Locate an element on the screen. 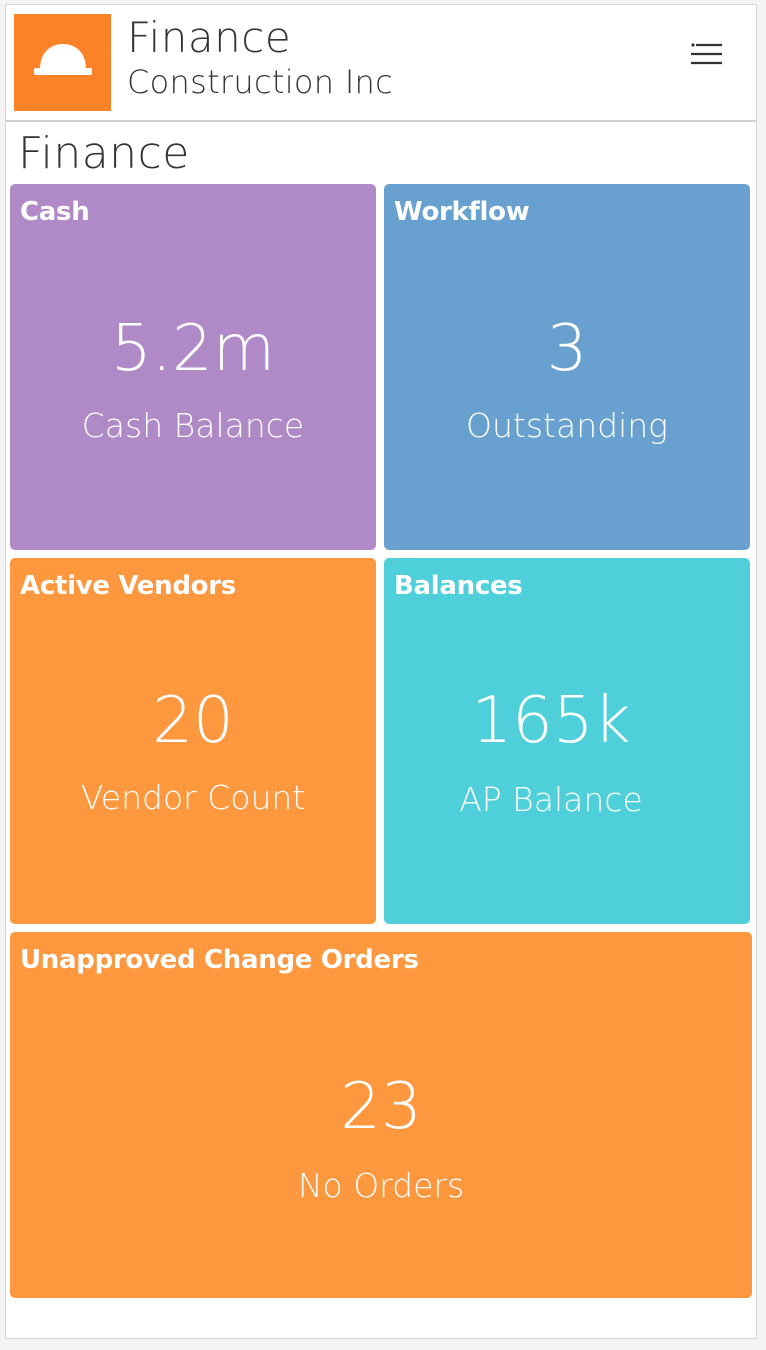 Image resolution: width=766 pixels, height=1350 pixels. app-title: Finance is located at coordinates (209, 37).